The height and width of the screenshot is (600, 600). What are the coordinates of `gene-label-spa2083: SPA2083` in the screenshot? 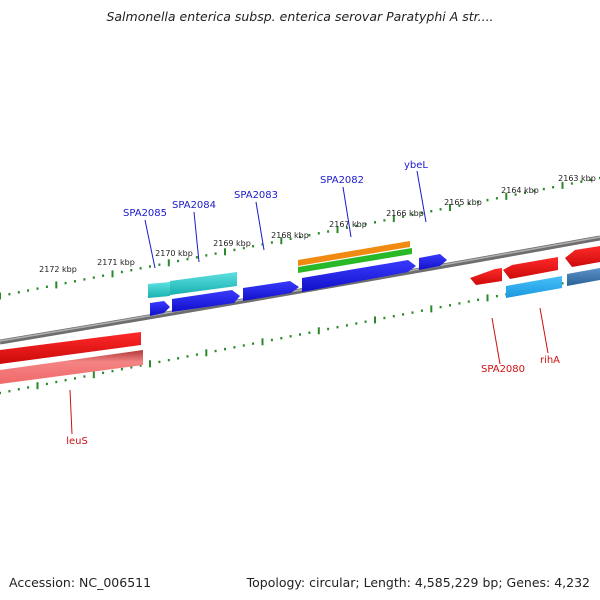 It's located at (256, 195).